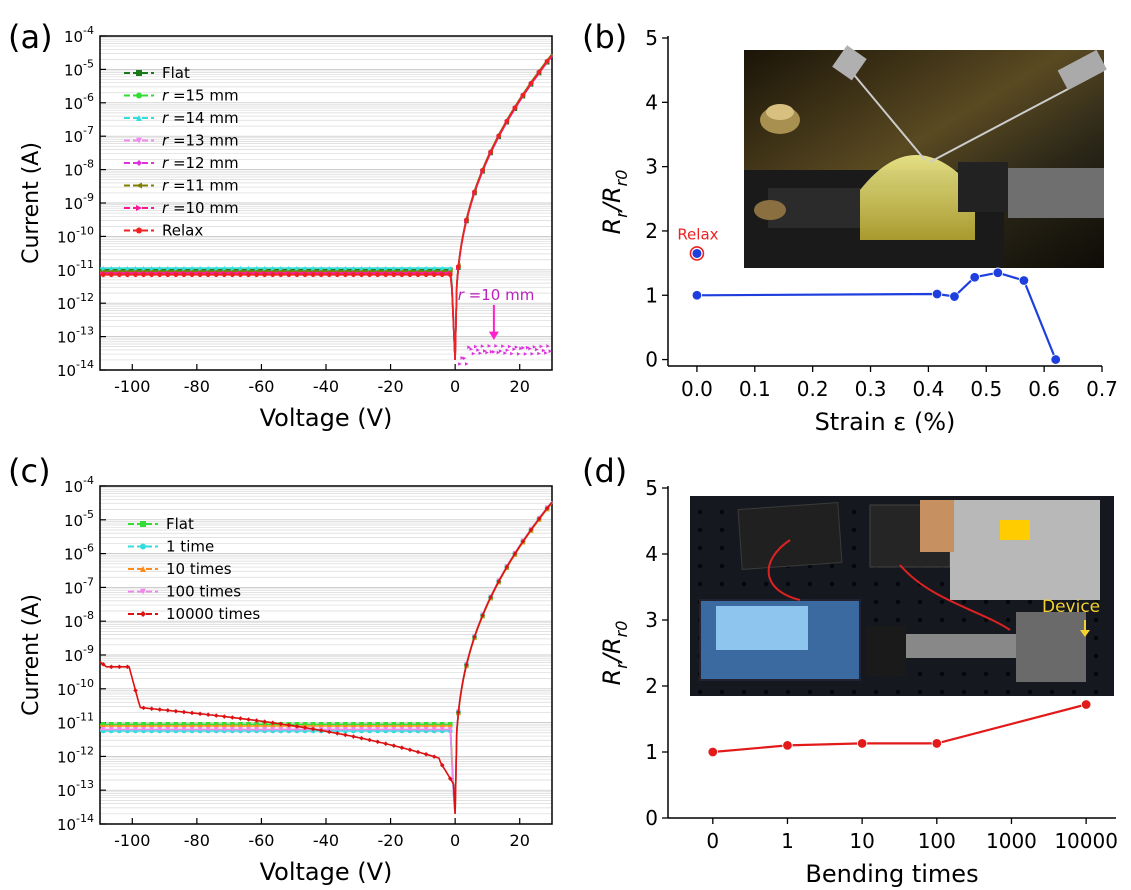 The height and width of the screenshot is (890, 1131). I want to click on y-tick-label: 10⁻⁷, so click(79, 135).